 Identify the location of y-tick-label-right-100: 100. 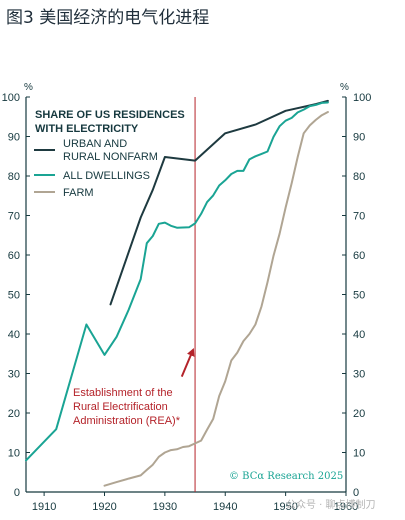
(362, 98).